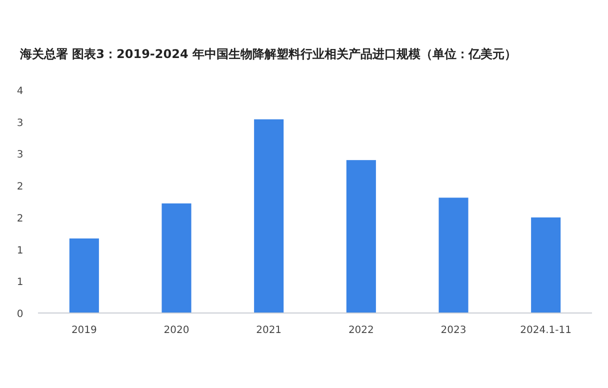  I want to click on x-tick-label: 2020, so click(177, 330).